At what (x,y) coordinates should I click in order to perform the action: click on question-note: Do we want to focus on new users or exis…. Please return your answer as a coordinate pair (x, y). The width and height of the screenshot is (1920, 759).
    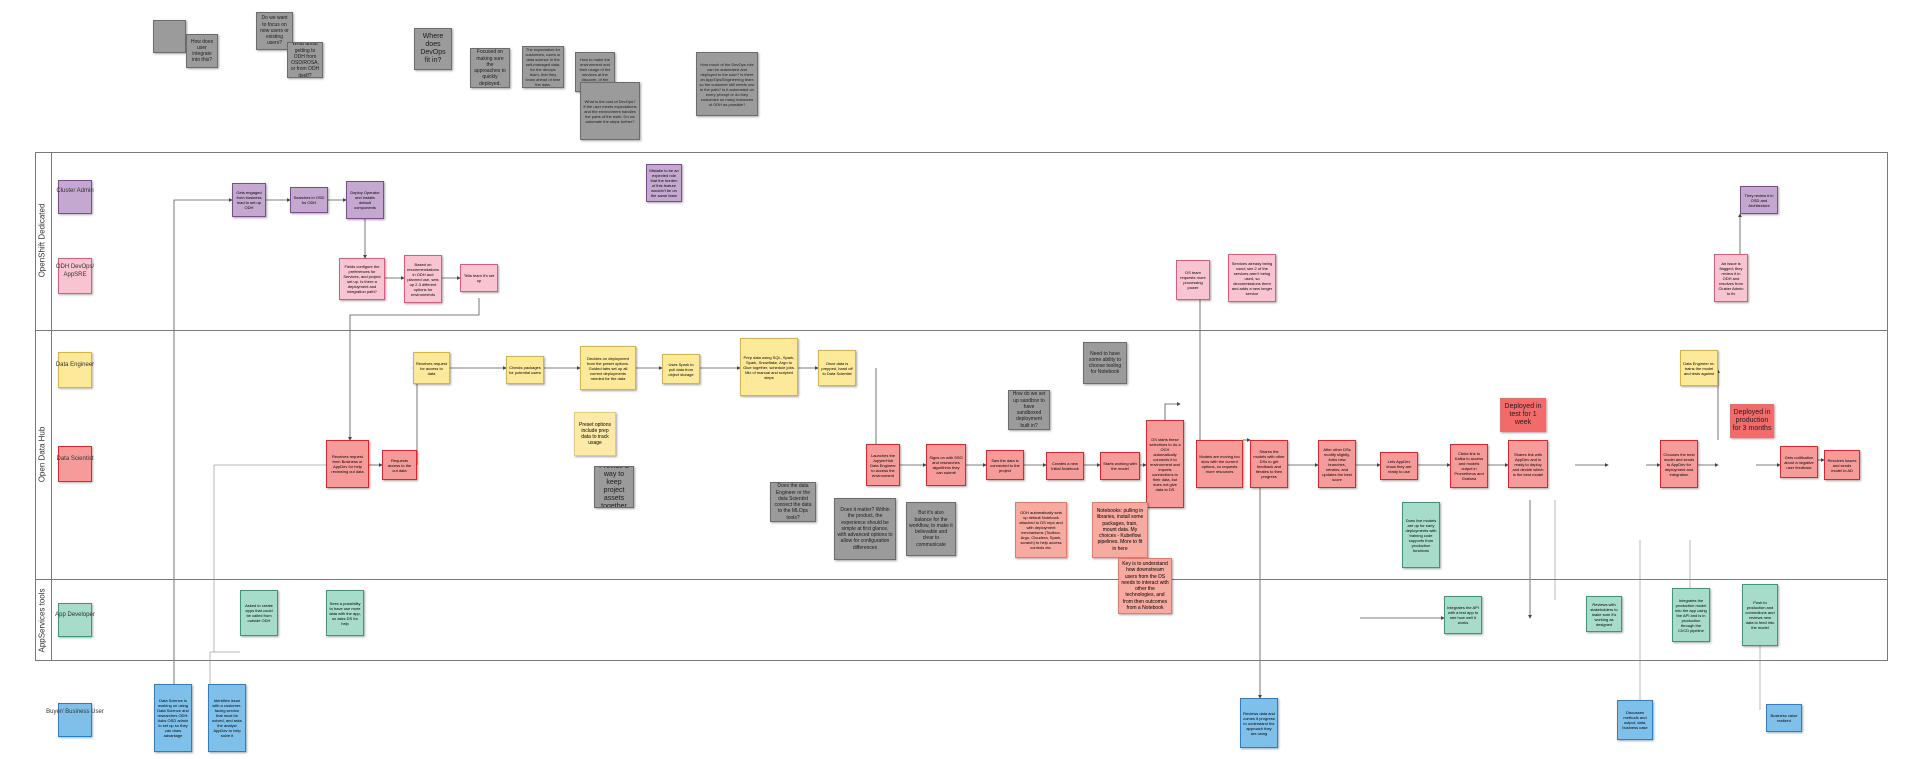
    Looking at the image, I should click on (274, 31).